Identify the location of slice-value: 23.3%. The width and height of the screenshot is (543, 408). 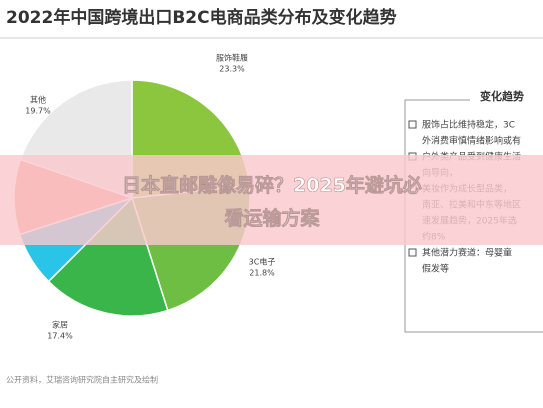
(232, 69).